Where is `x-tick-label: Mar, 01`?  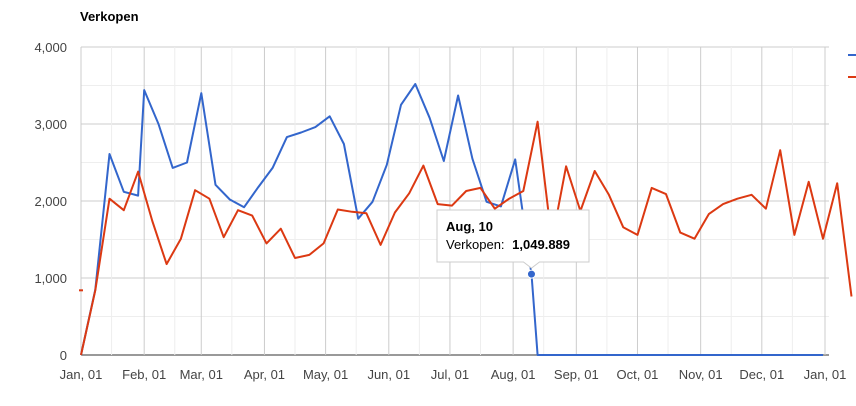 x-tick-label: Mar, 01 is located at coordinates (201, 374).